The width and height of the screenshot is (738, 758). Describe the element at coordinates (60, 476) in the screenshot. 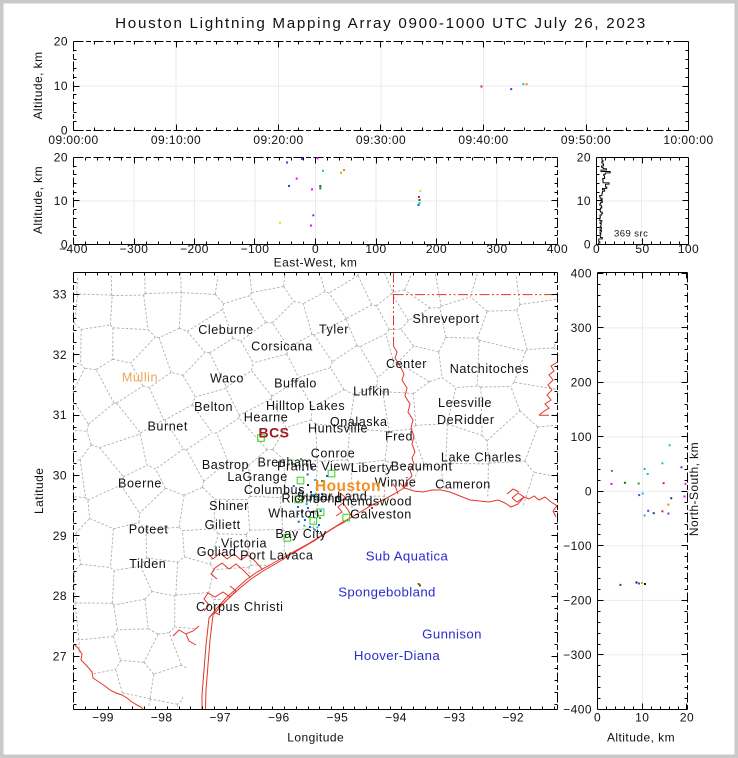

I see `svg-text: 30` at that location.